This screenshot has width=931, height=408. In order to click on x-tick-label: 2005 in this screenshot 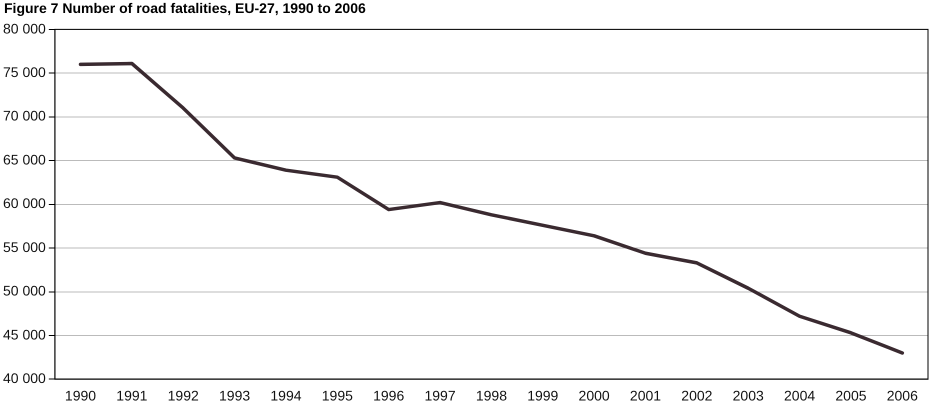, I will do `click(851, 395)`.